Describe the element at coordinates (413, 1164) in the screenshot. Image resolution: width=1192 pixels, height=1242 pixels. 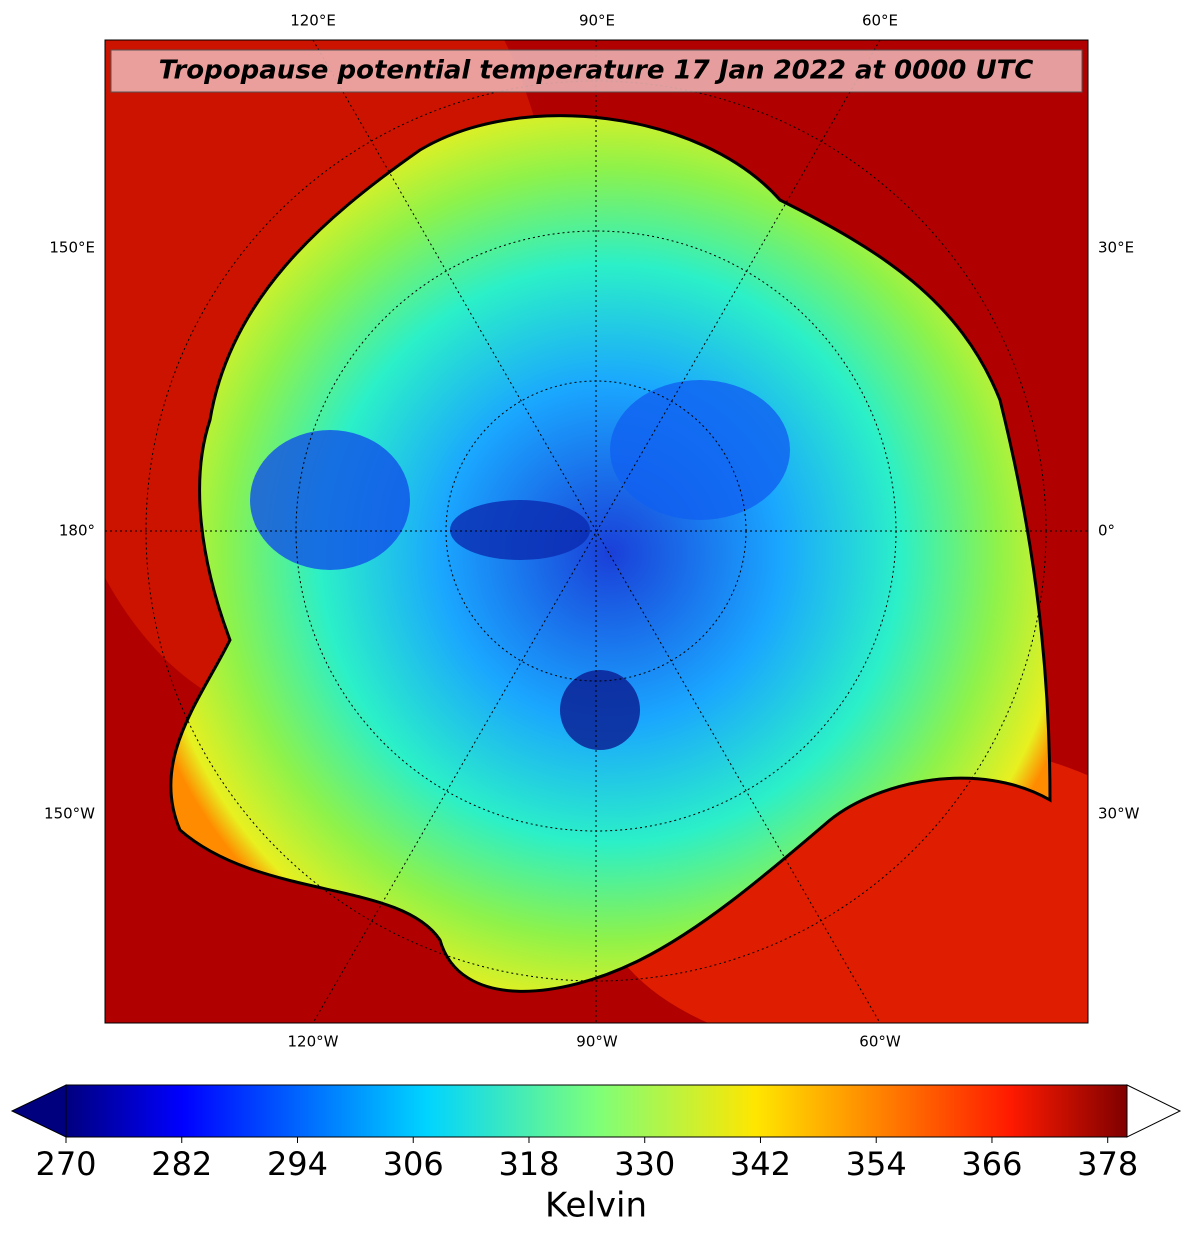
I see `colorbar-tick-label: 306` at that location.